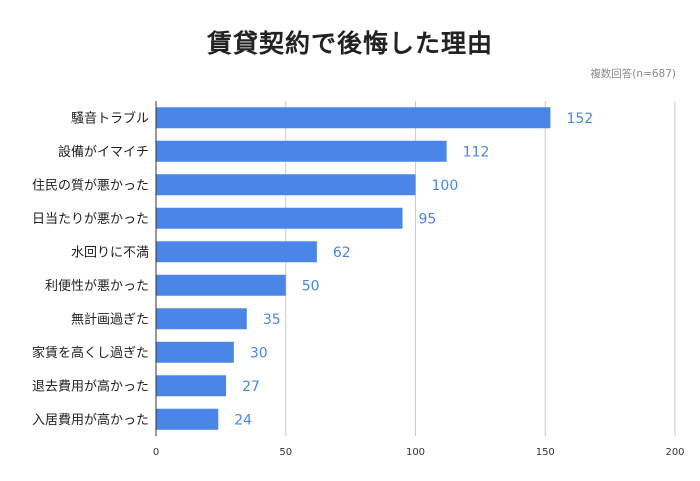 The image size is (700, 481). Describe the element at coordinates (110, 118) in the screenshot. I see `category-label-0: 騒音トラブル` at that location.